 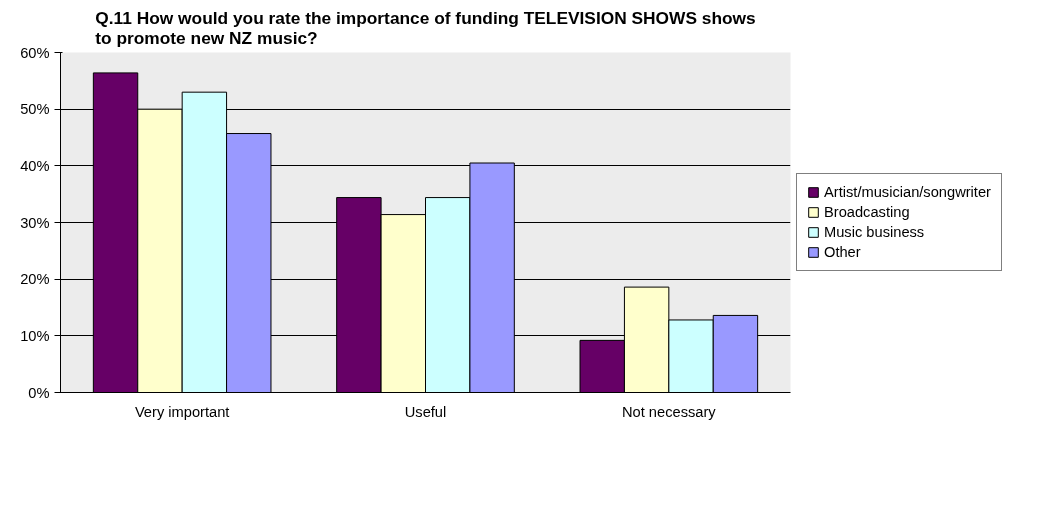 What do you see at coordinates (182, 411) in the screenshot?
I see `x-tick-label: Very important` at bounding box center [182, 411].